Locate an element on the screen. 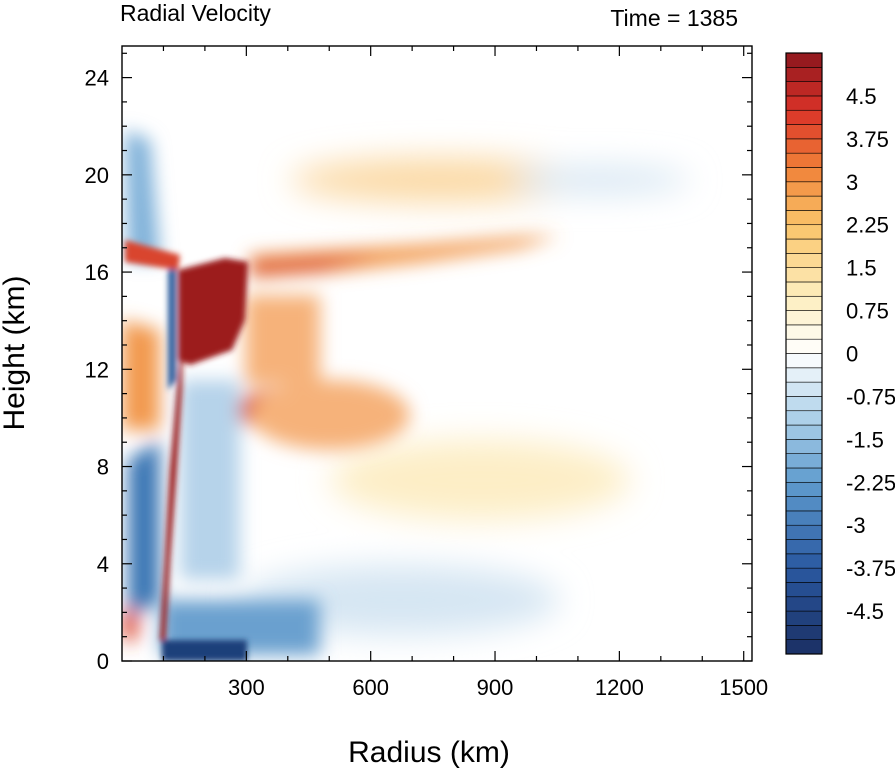 This screenshot has height=774, width=895. colorbar-label: 0.75 is located at coordinates (867, 311).